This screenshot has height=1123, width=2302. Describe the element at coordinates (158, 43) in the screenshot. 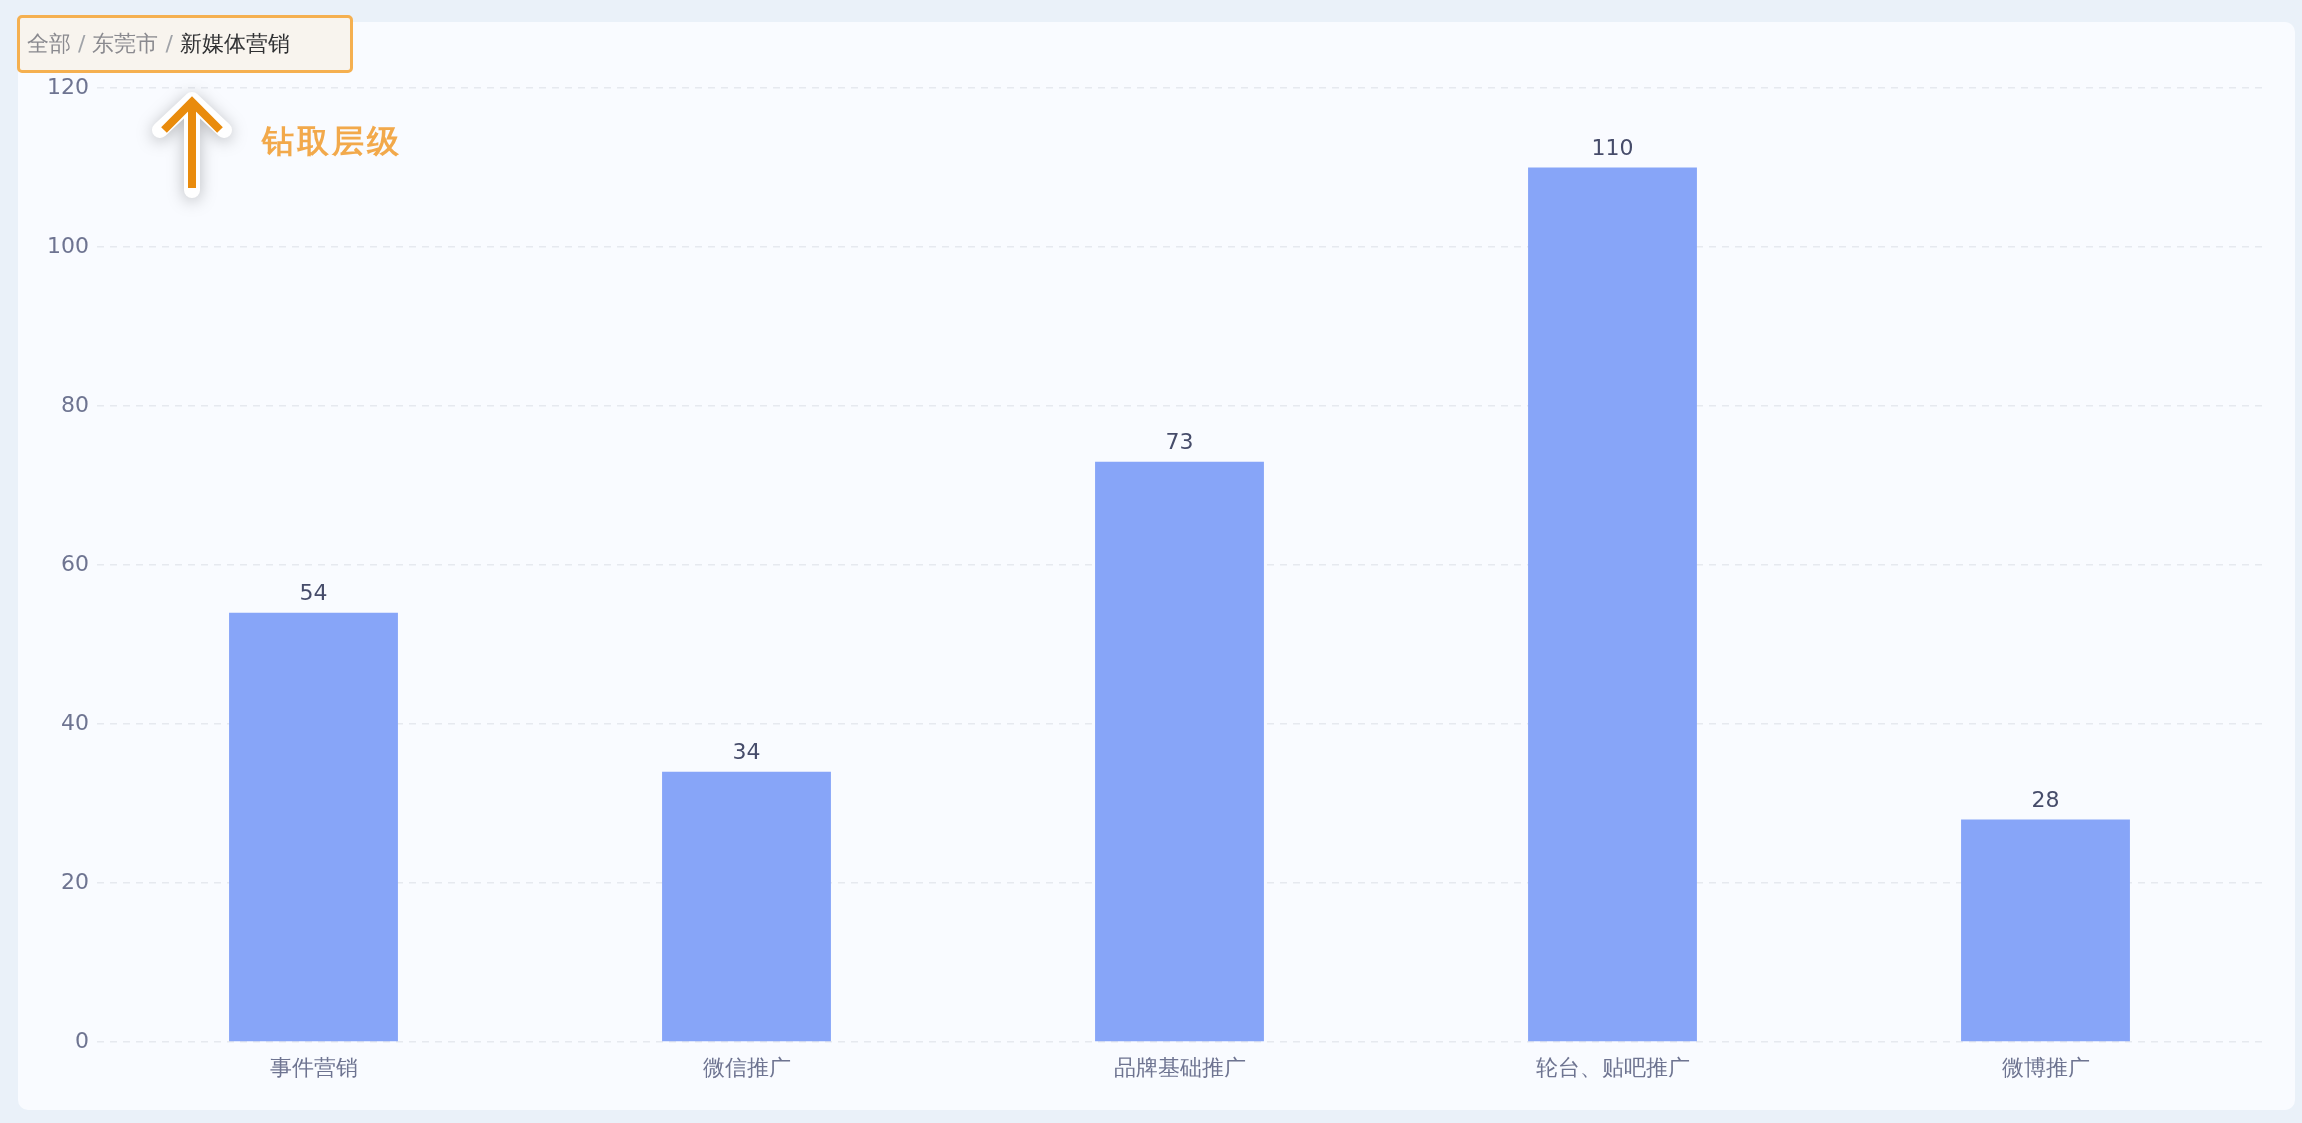

I see `chart-title: 全部 / 东莞市 / 新媒体营销` at that location.